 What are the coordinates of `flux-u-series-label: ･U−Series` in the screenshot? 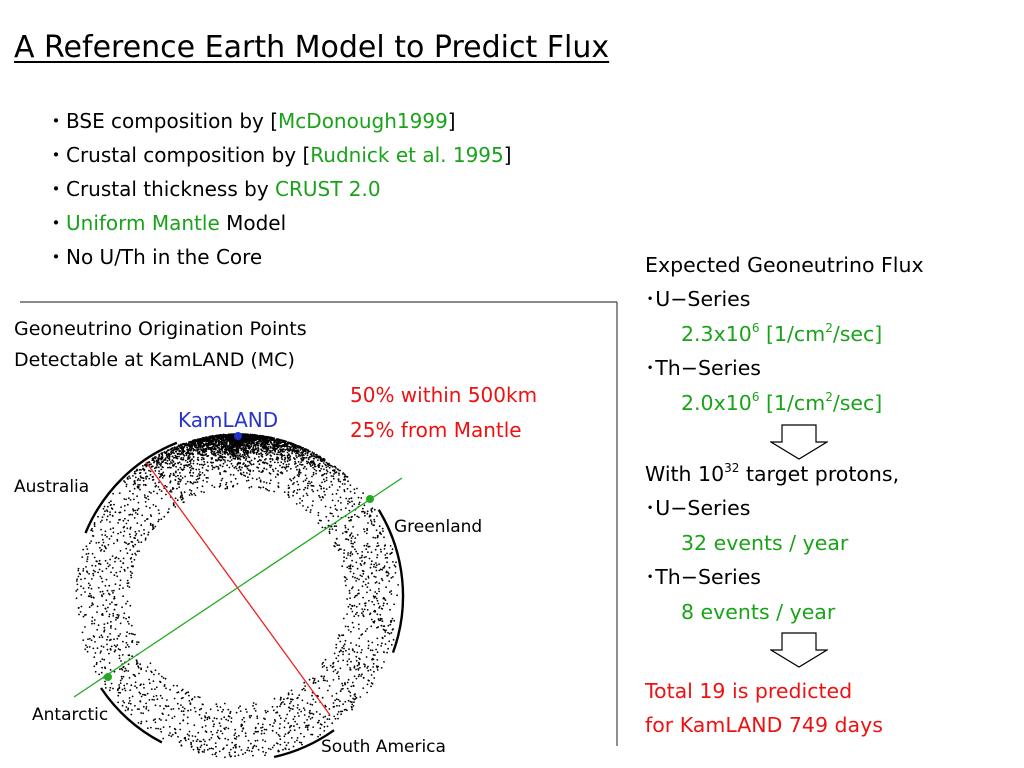 It's located at (698, 299).